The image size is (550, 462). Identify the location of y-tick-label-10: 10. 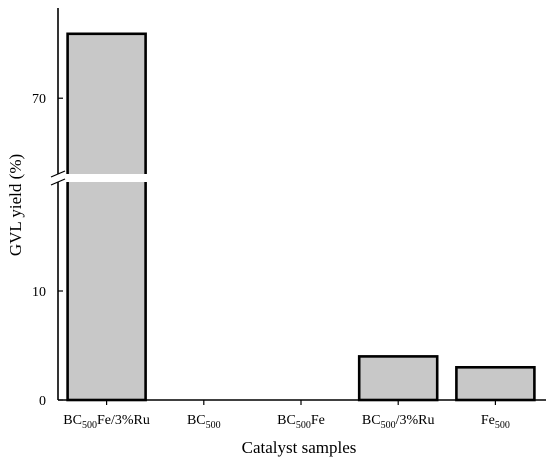
(39, 292).